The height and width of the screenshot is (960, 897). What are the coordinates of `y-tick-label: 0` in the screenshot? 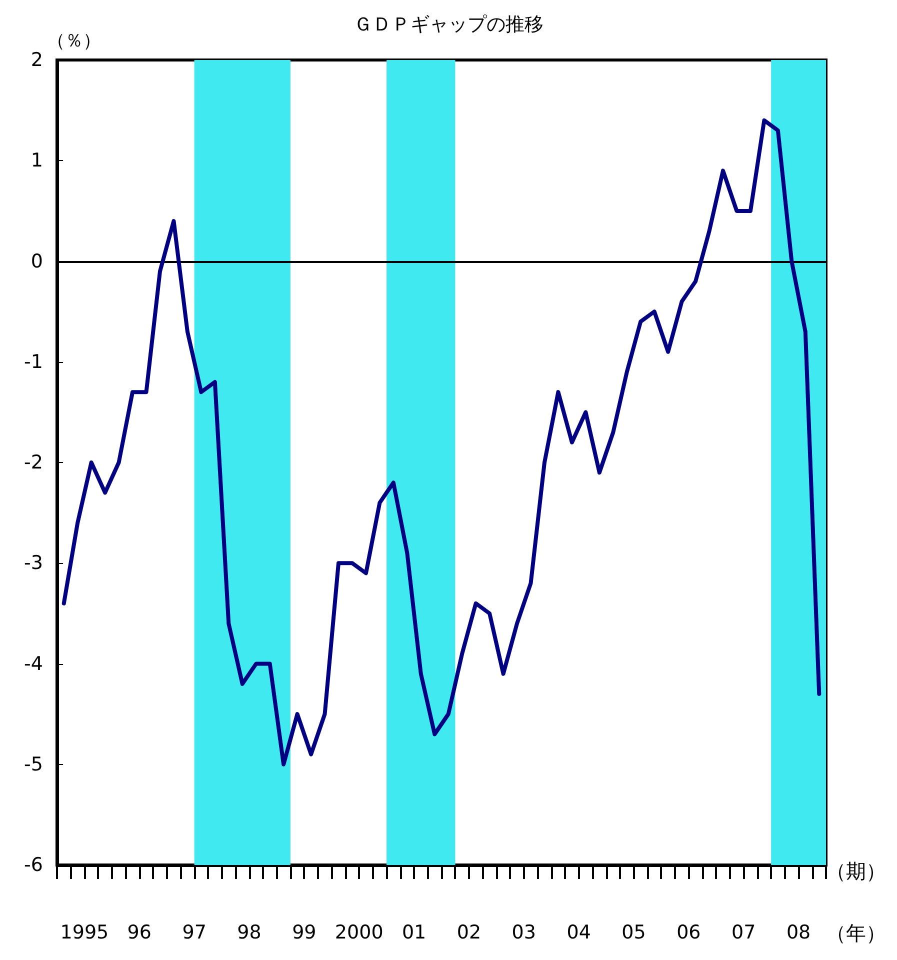 It's located at (36, 261).